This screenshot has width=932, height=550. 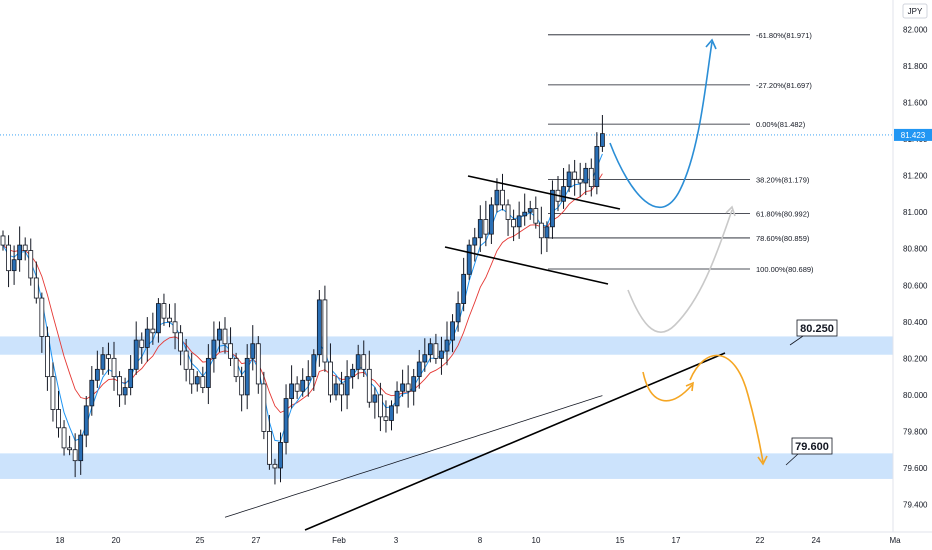 I want to click on price-tick-label: 79.800, so click(x=915, y=431).